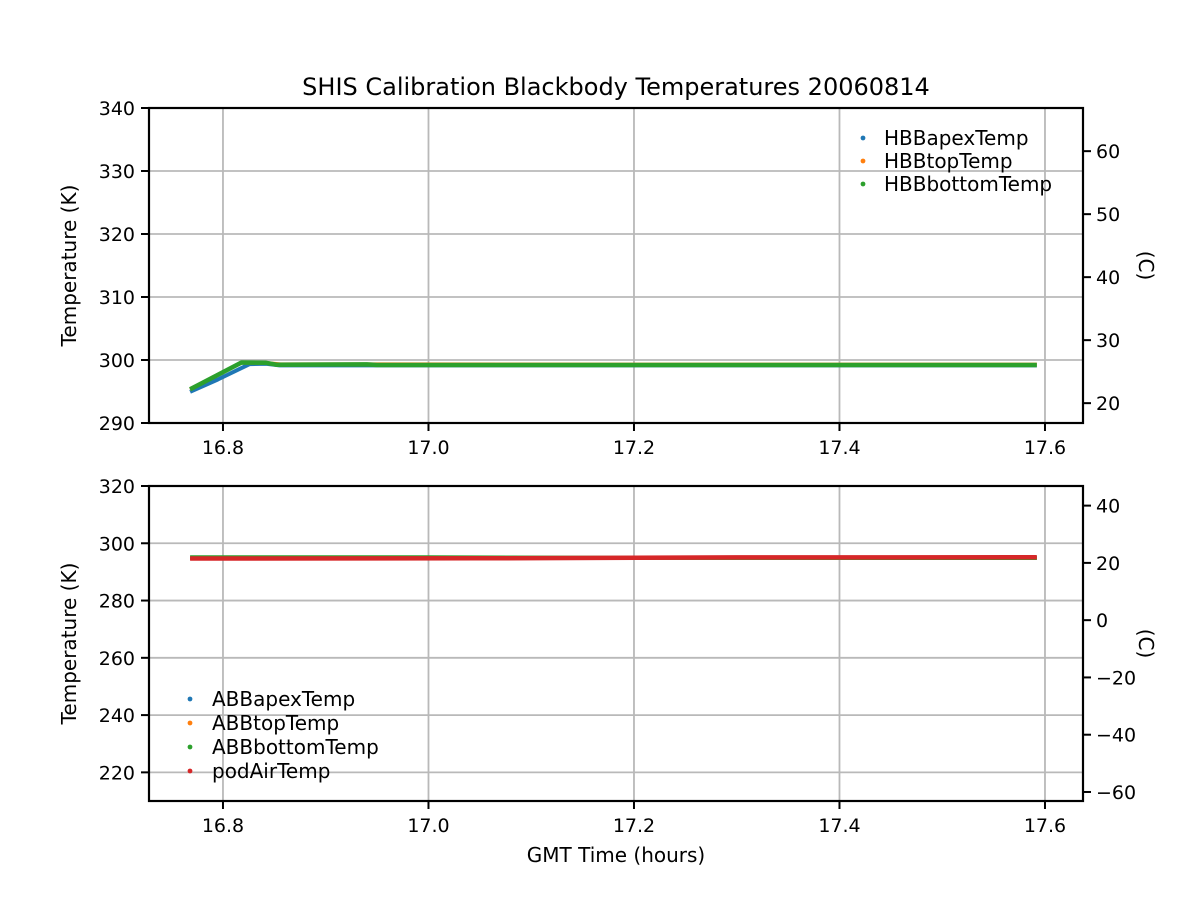 The image size is (1200, 904). What do you see at coordinates (863, 138) in the screenshot?
I see `top-legend-marker-HBBapexTemp` at bounding box center [863, 138].